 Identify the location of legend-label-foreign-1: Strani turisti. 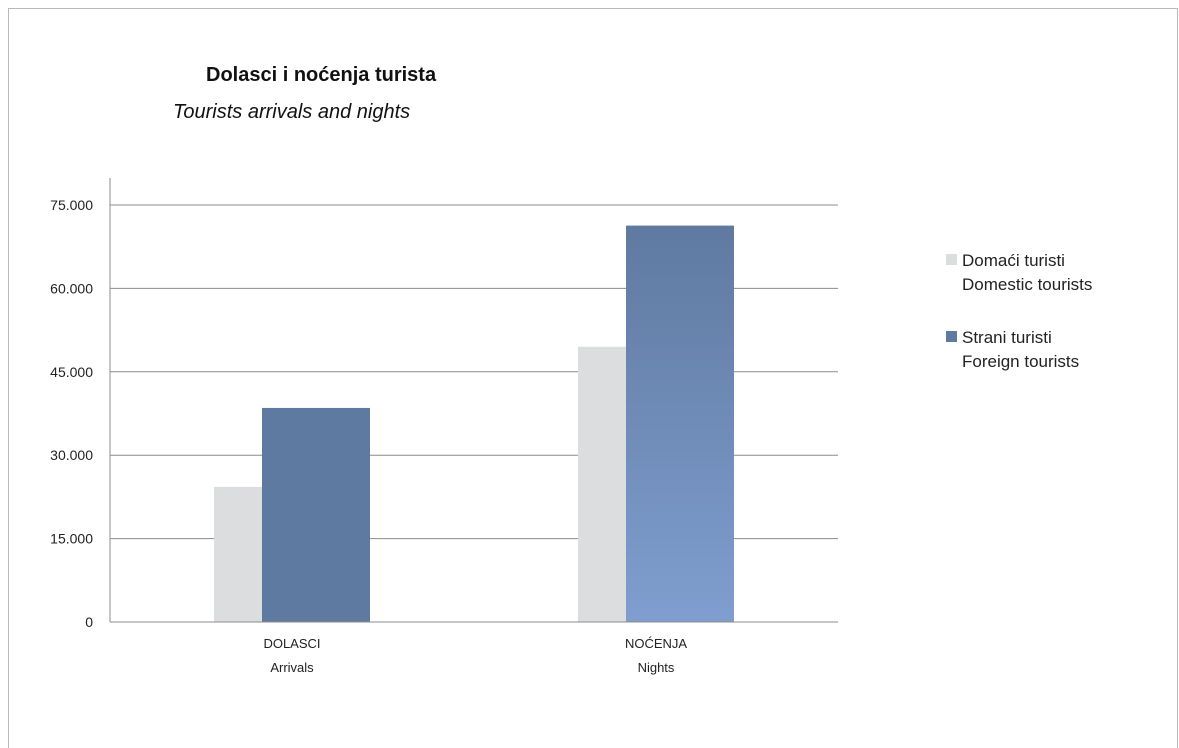
(1007, 337).